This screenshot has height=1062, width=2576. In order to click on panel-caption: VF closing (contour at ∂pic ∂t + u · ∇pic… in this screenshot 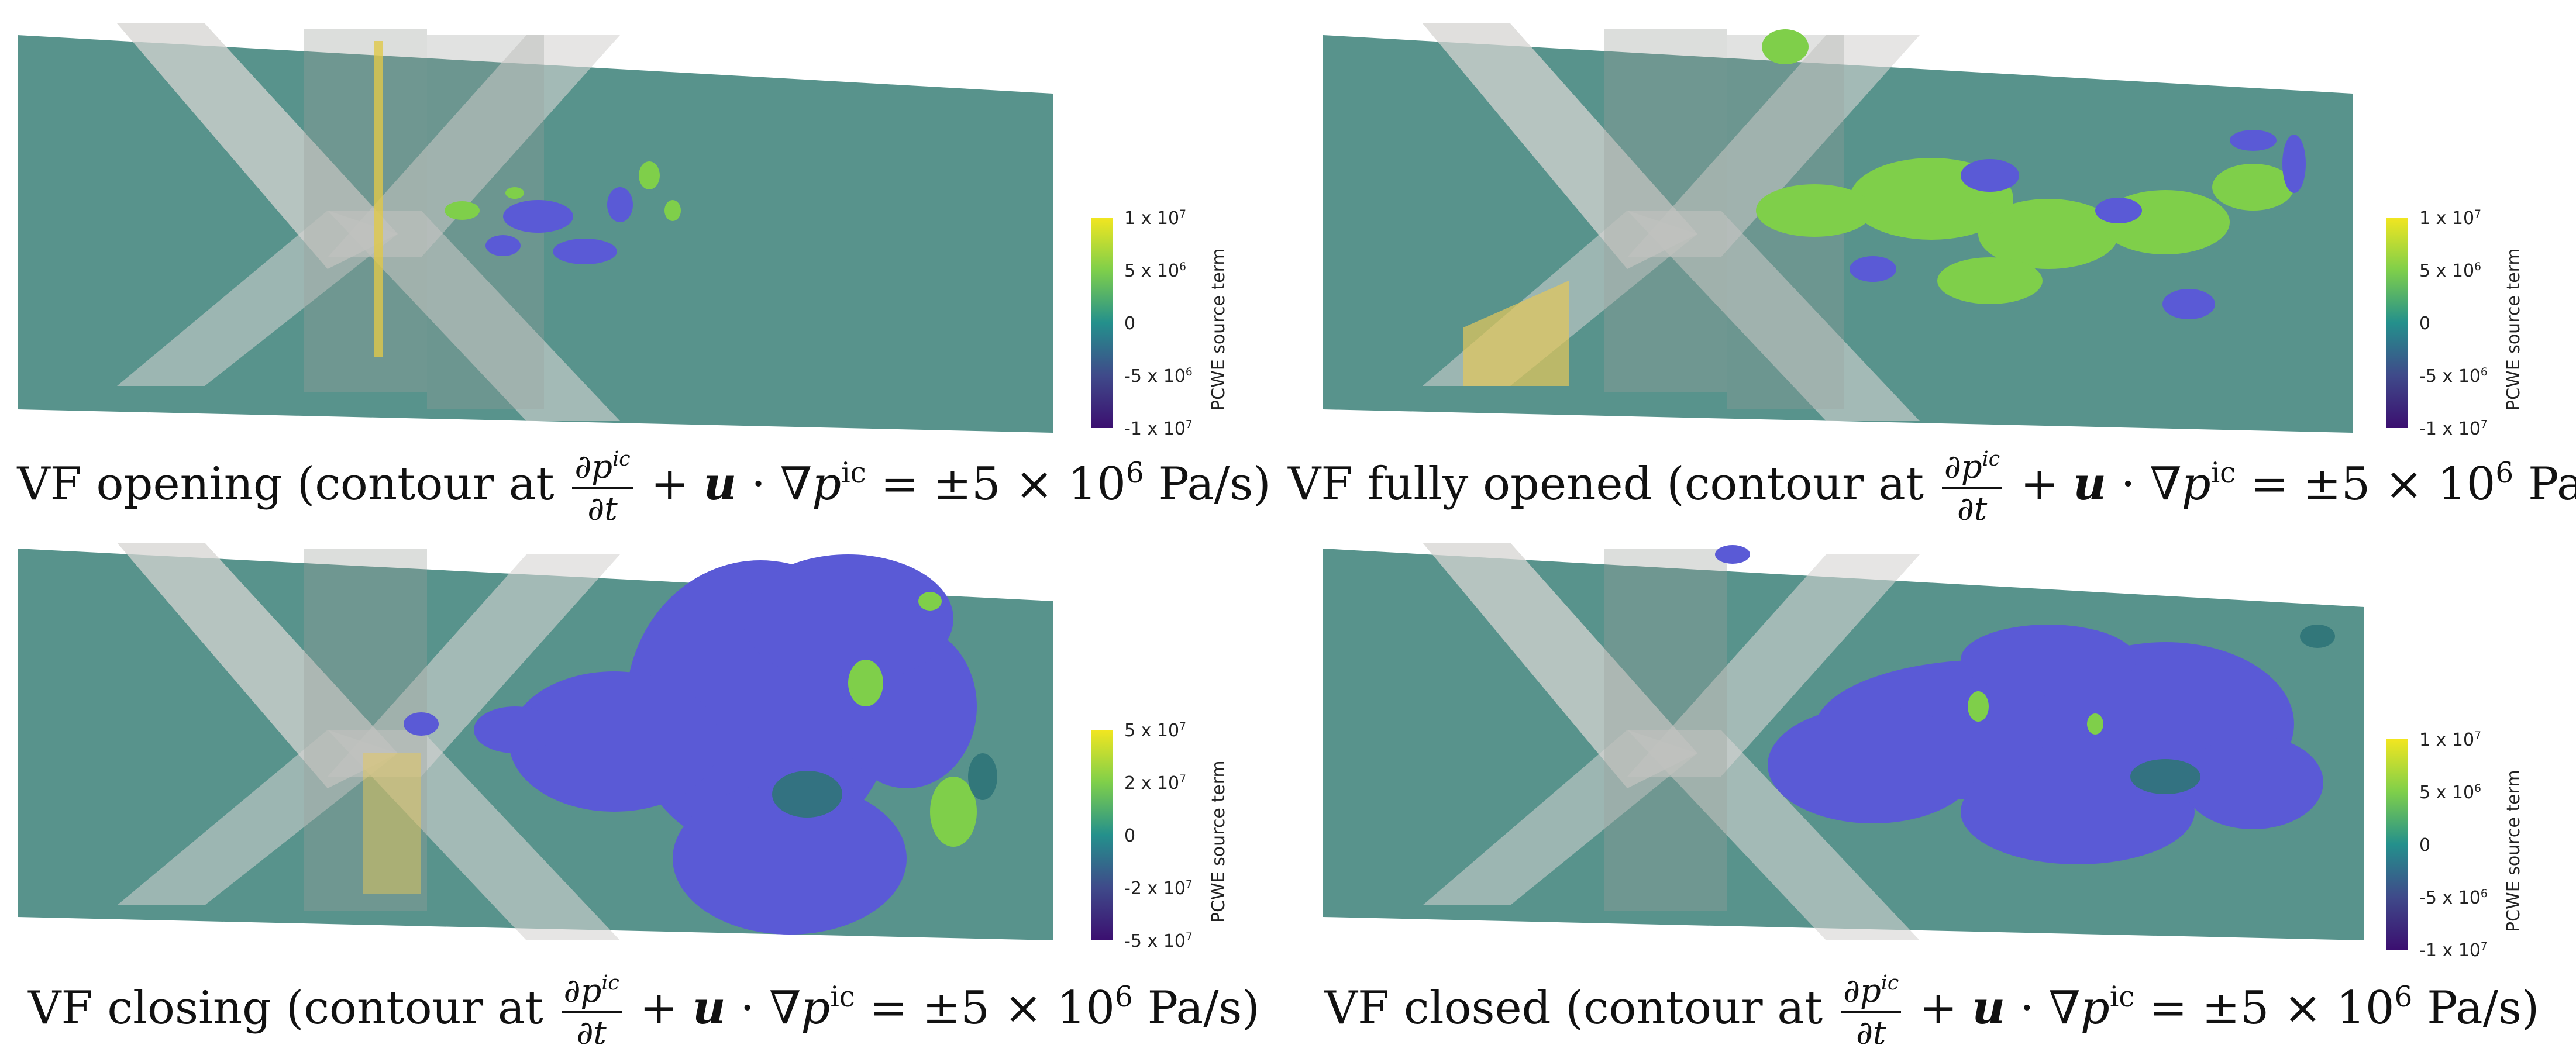, I will do `click(644, 1012)`.